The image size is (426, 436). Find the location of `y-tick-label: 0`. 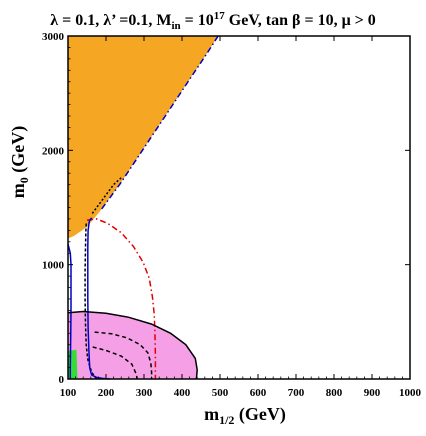

y-tick-label: 0 is located at coordinates (62, 380).